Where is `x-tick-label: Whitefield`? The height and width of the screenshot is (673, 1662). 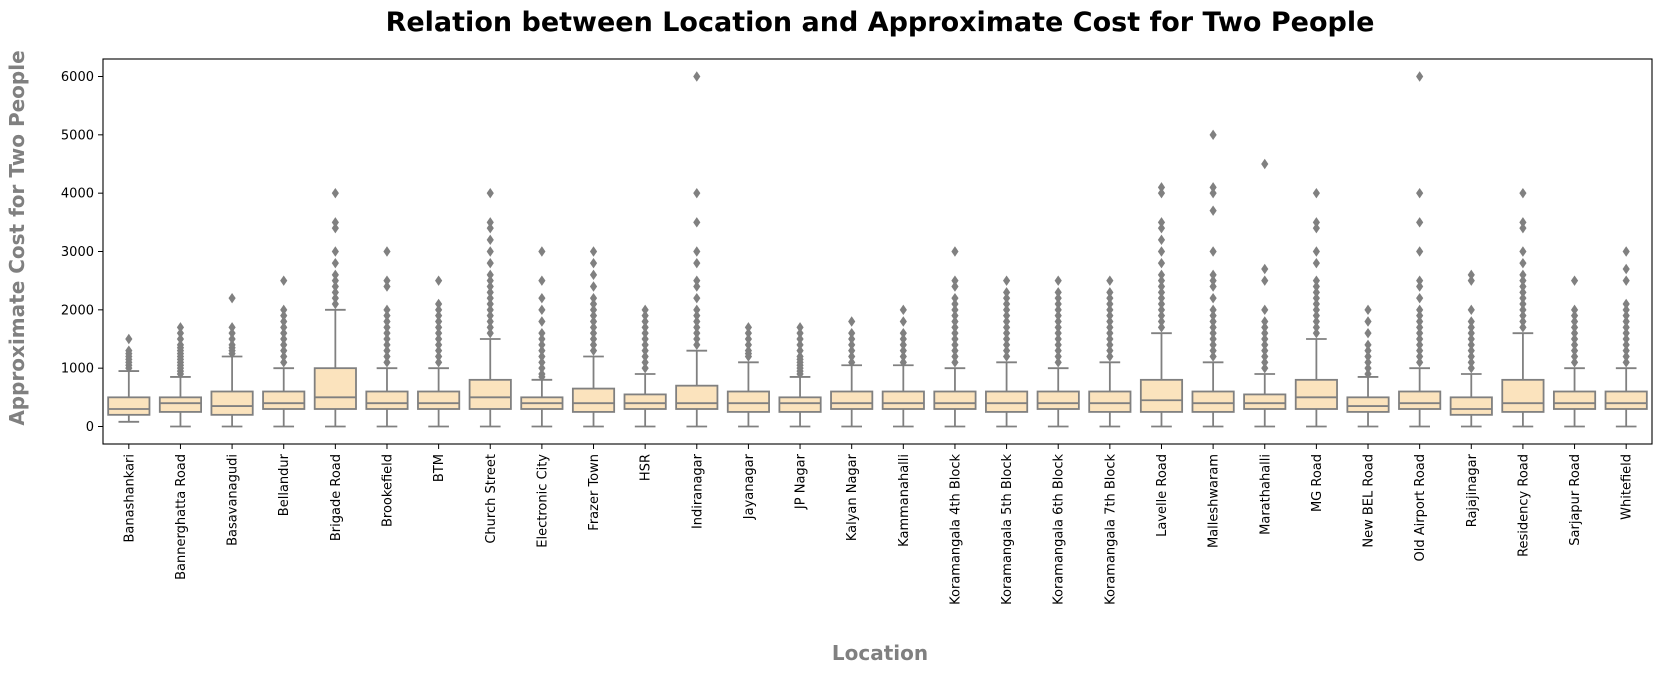 x-tick-label: Whitefield is located at coordinates (1627, 487).